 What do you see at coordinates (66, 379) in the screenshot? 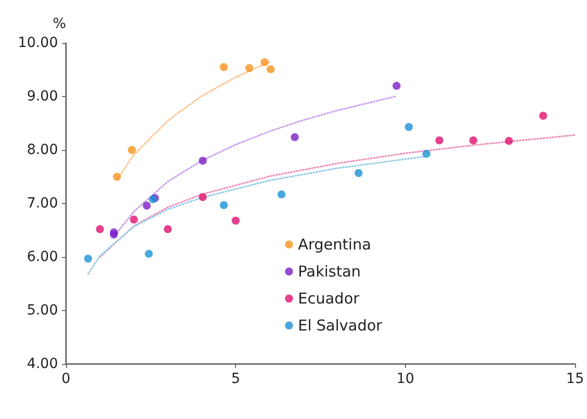
I see `x-tick-label: 0` at bounding box center [66, 379].